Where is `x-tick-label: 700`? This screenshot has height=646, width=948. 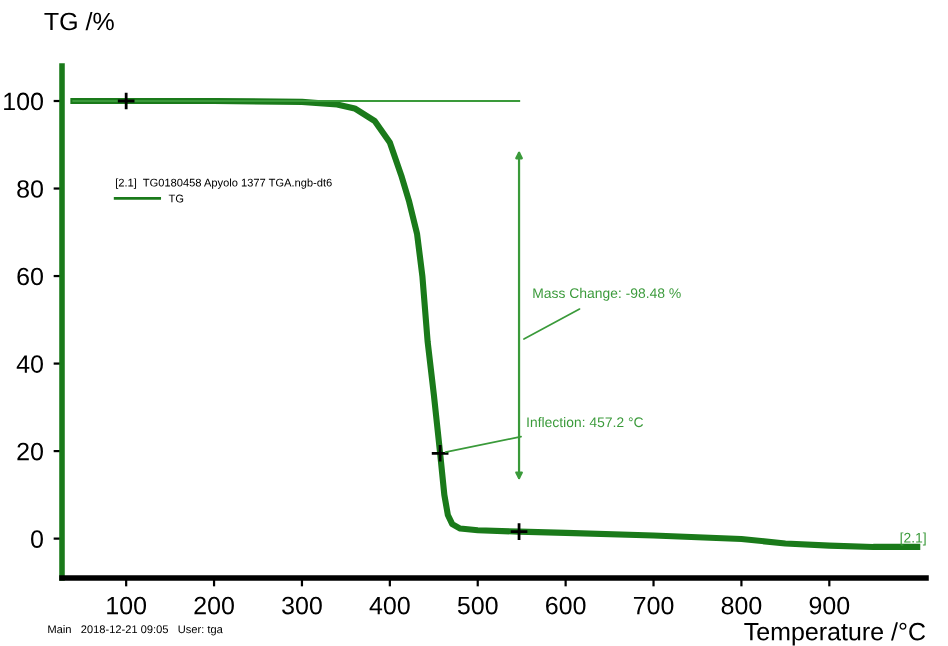 x-tick-label: 700 is located at coordinates (653, 605).